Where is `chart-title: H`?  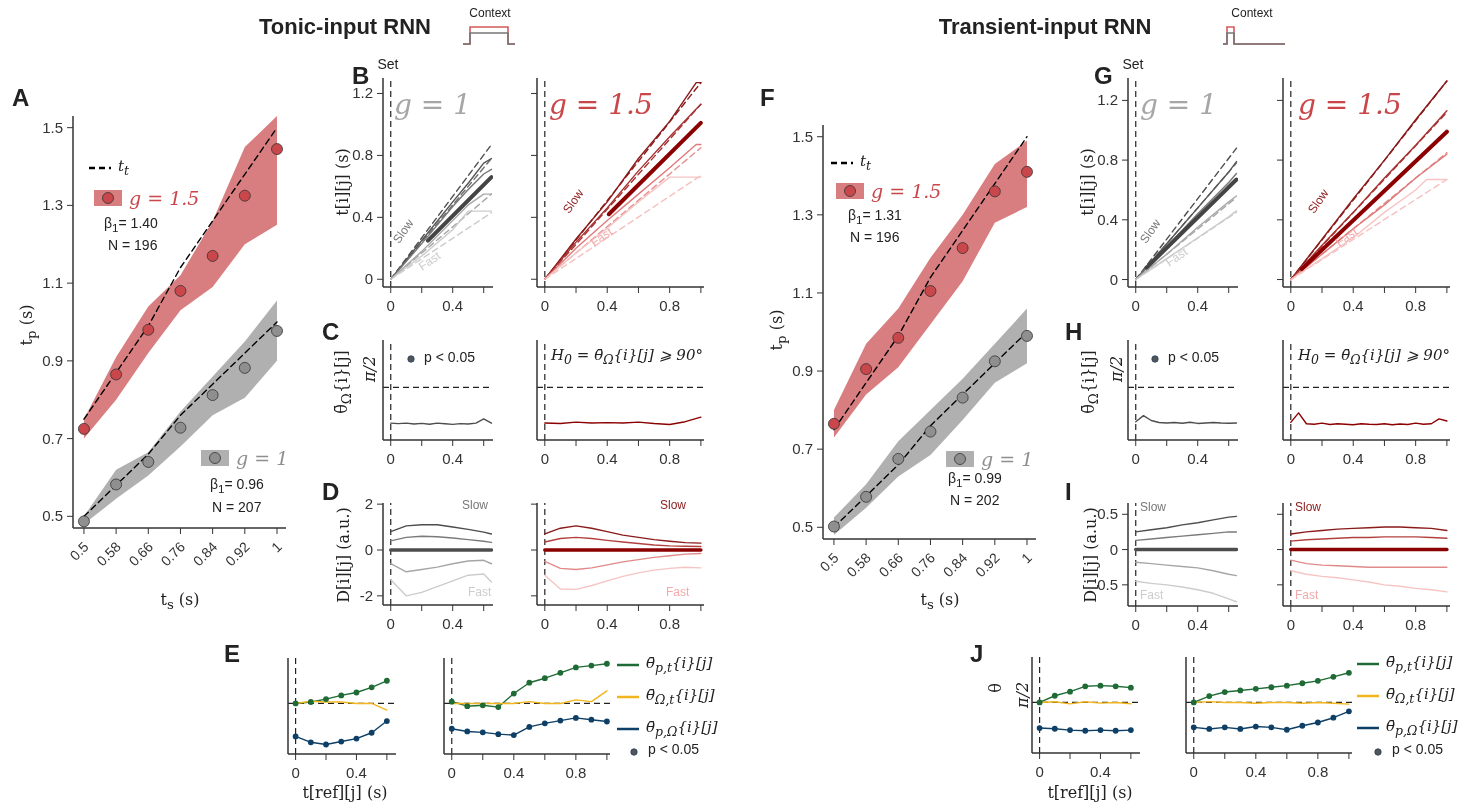
chart-title: H is located at coordinates (1074, 332).